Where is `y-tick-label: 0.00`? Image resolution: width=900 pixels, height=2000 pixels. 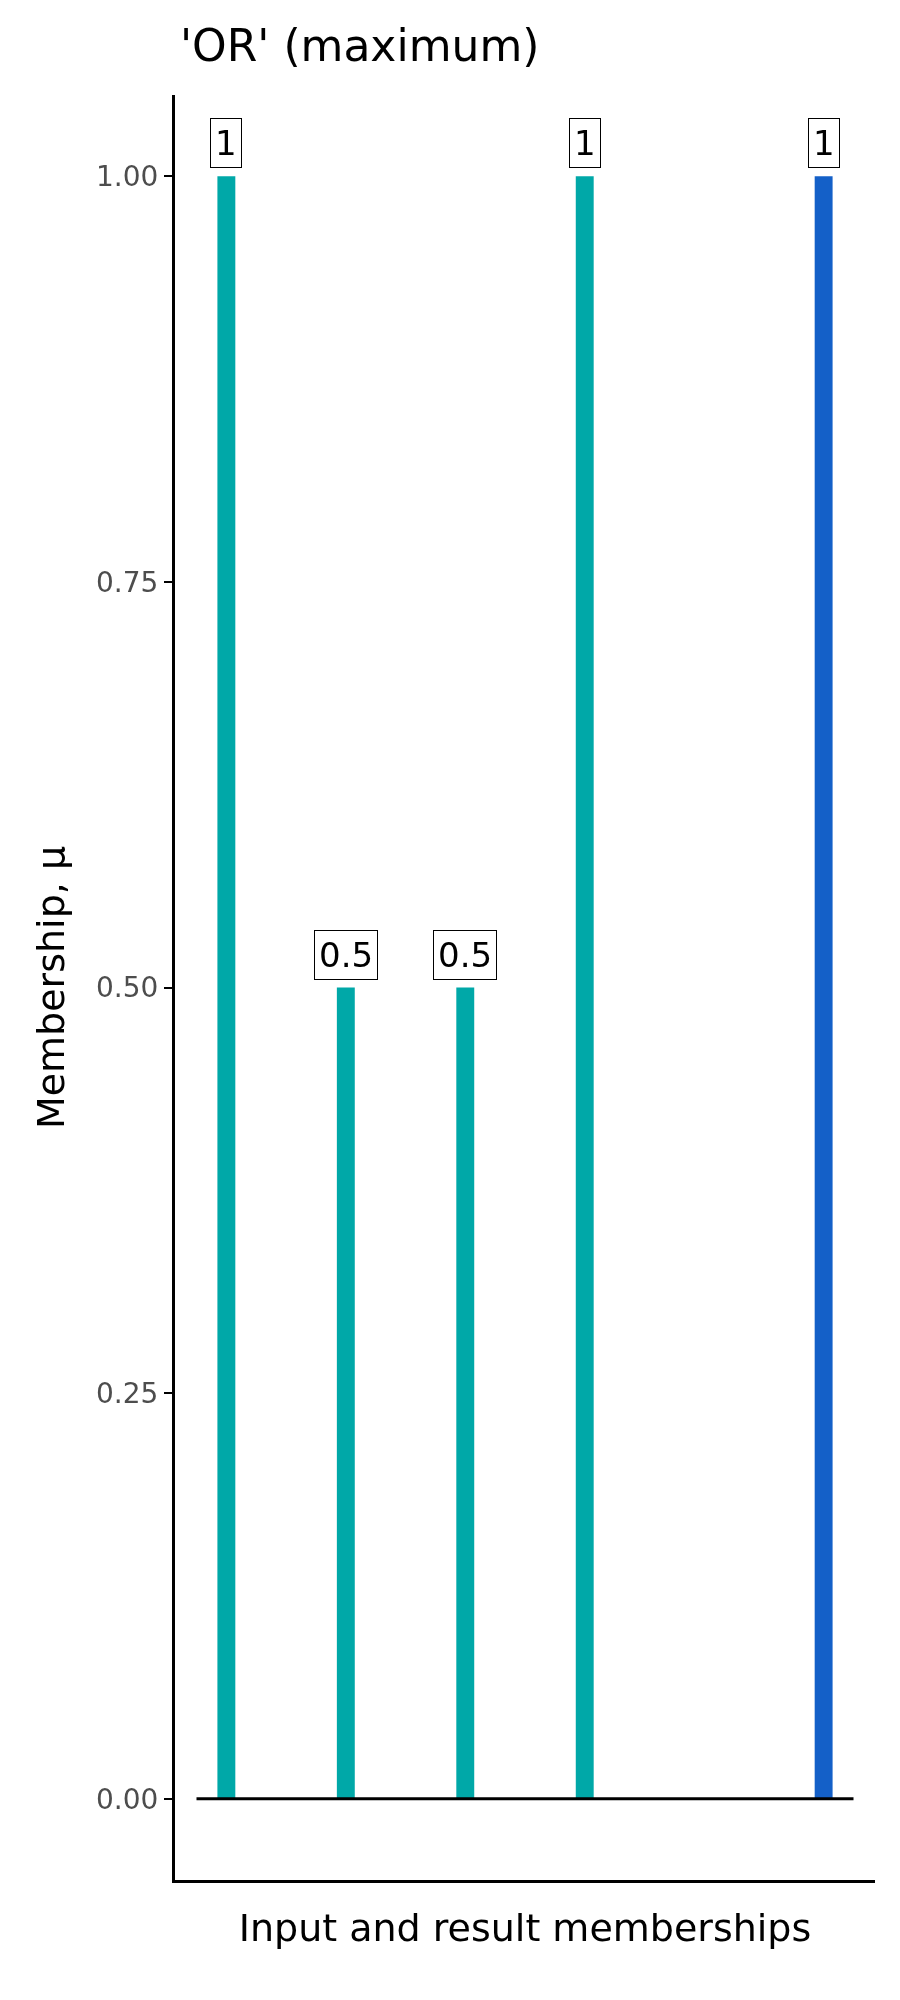 y-tick-label: 0.00 is located at coordinates (127, 1799).